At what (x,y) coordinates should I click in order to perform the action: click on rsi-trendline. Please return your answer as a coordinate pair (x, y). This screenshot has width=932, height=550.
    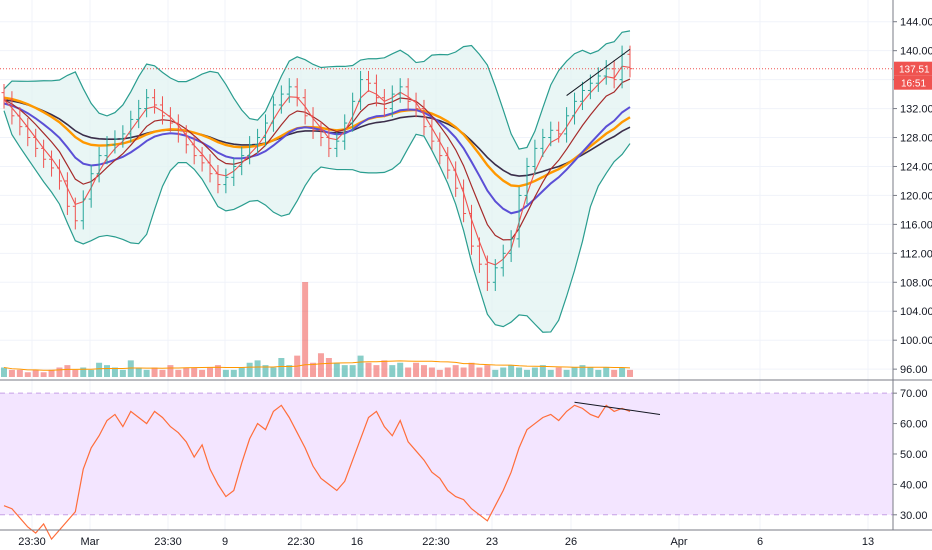
    Looking at the image, I should click on (617, 408).